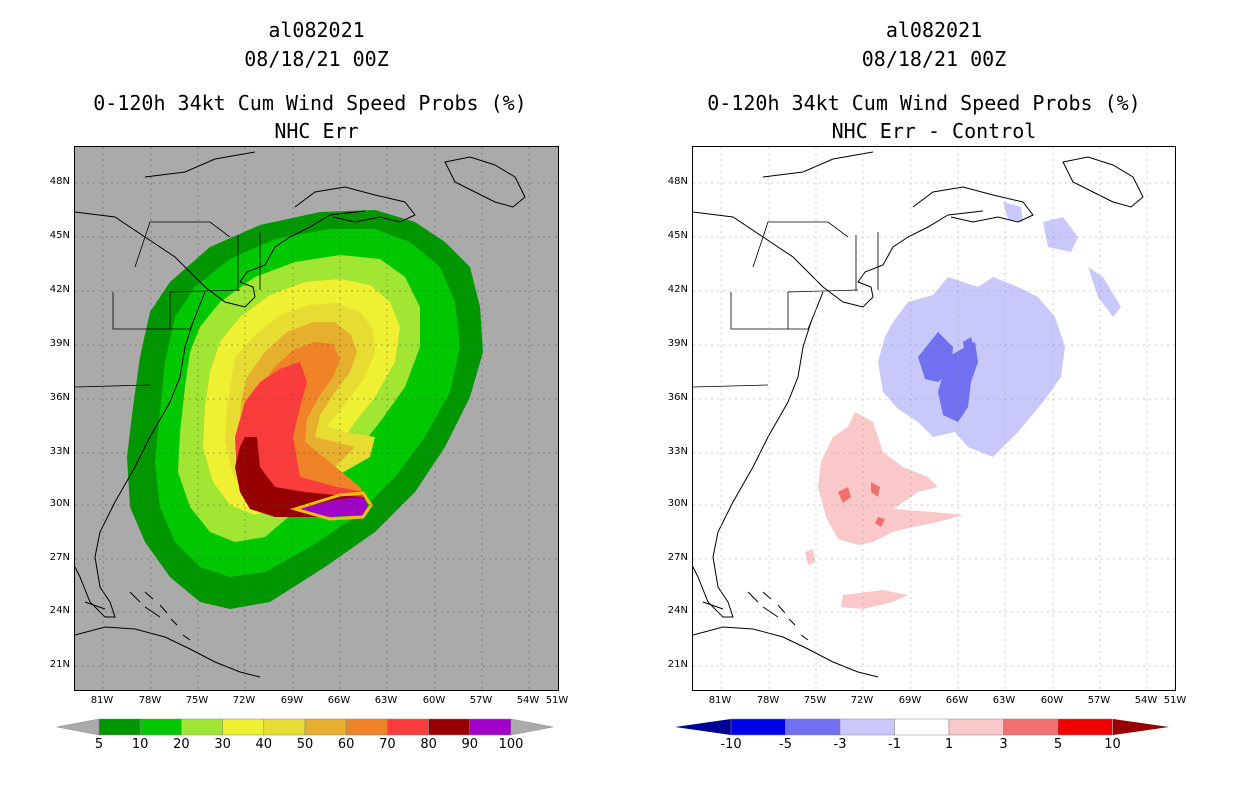  I want to click on colorbar-label: 90, so click(470, 744).